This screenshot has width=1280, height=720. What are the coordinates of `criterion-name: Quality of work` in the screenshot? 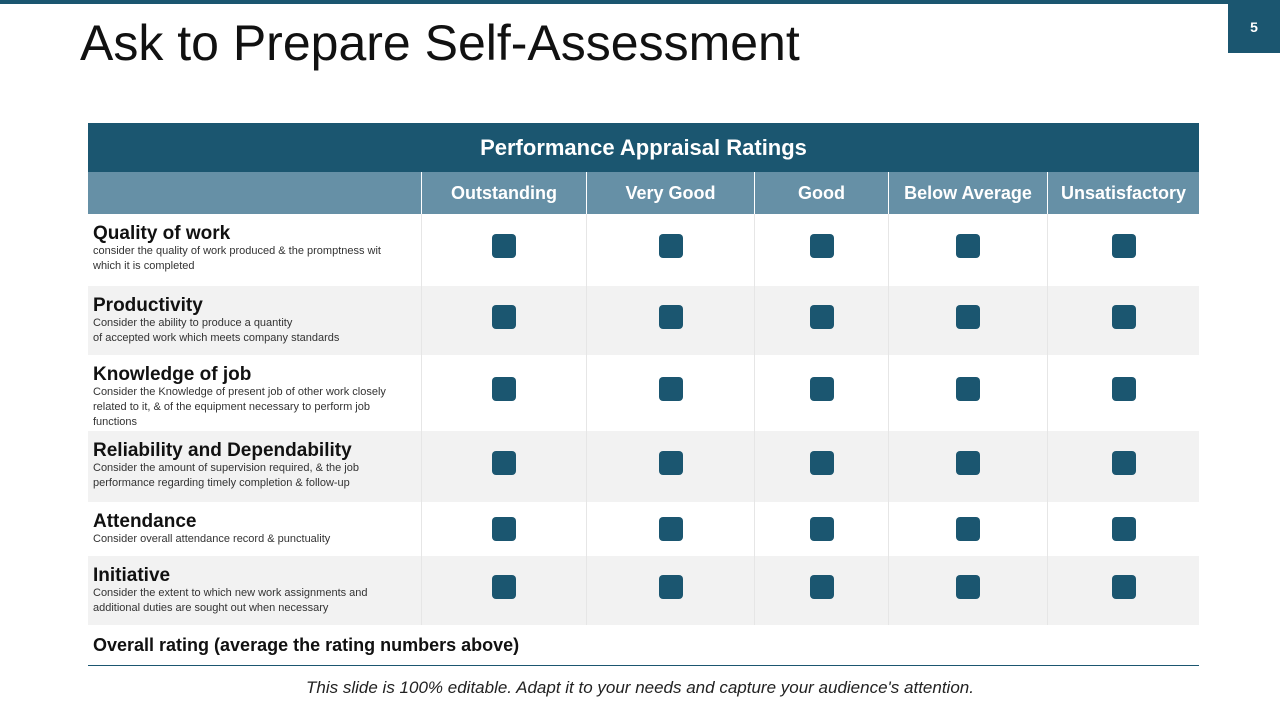 It's located at (162, 233).